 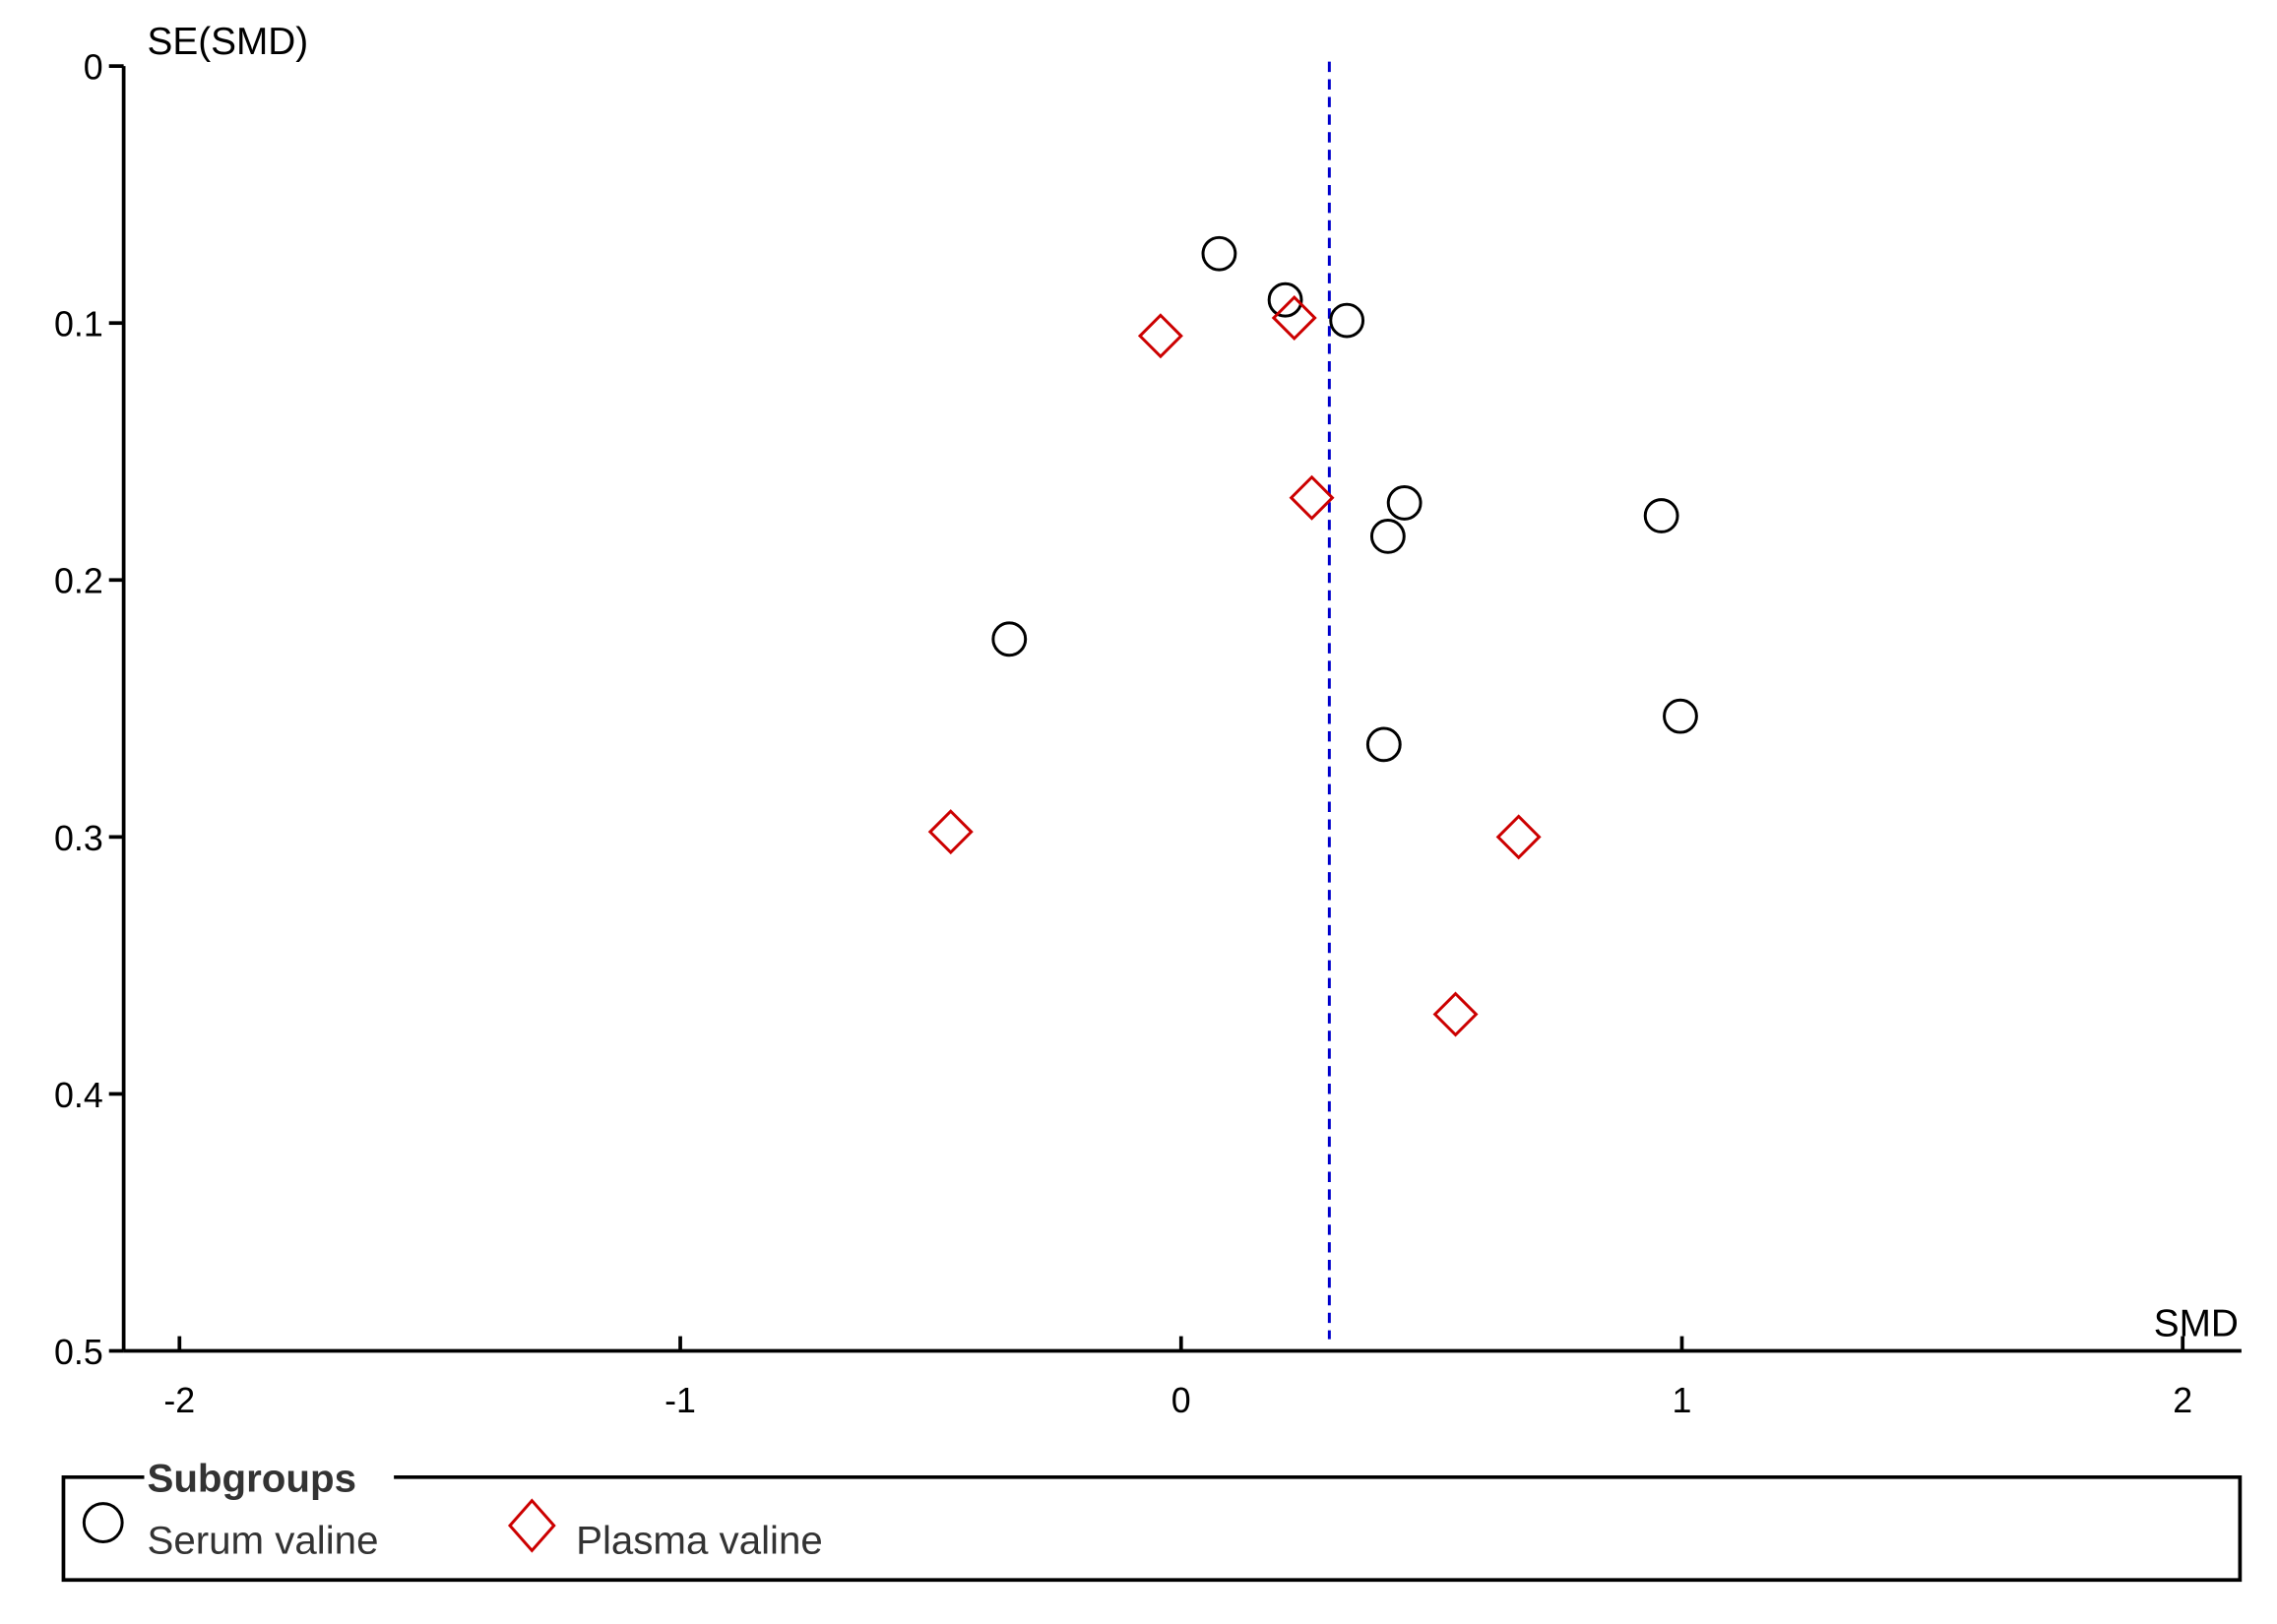 I want to click on x-tick-label: -2, so click(x=179, y=1400).